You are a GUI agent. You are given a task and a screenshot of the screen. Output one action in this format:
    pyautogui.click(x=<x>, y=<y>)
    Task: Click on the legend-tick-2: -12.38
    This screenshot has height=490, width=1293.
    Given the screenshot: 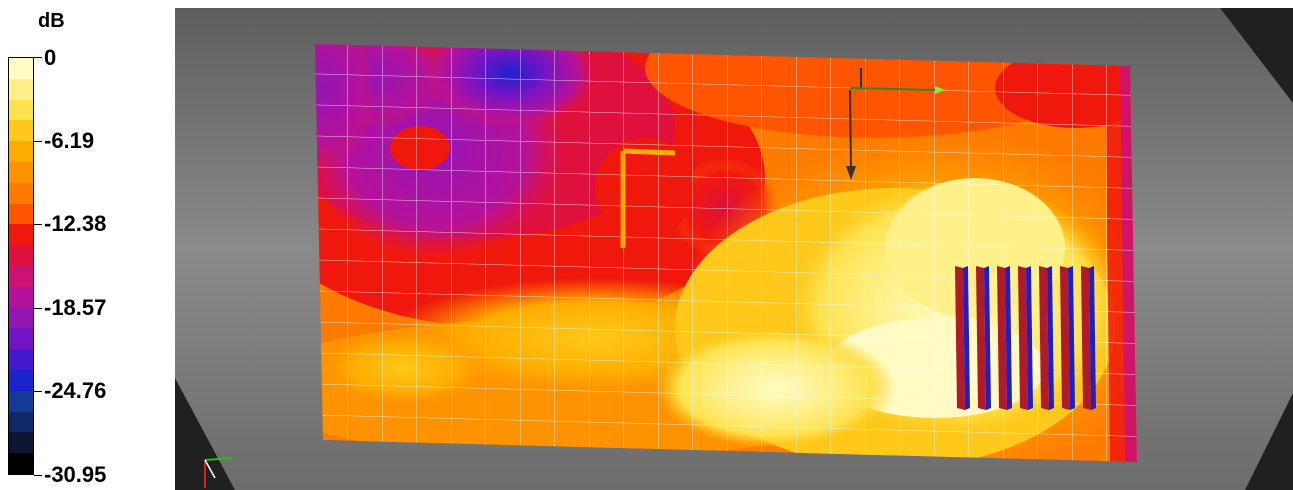 What is the action you would take?
    pyautogui.click(x=75, y=224)
    